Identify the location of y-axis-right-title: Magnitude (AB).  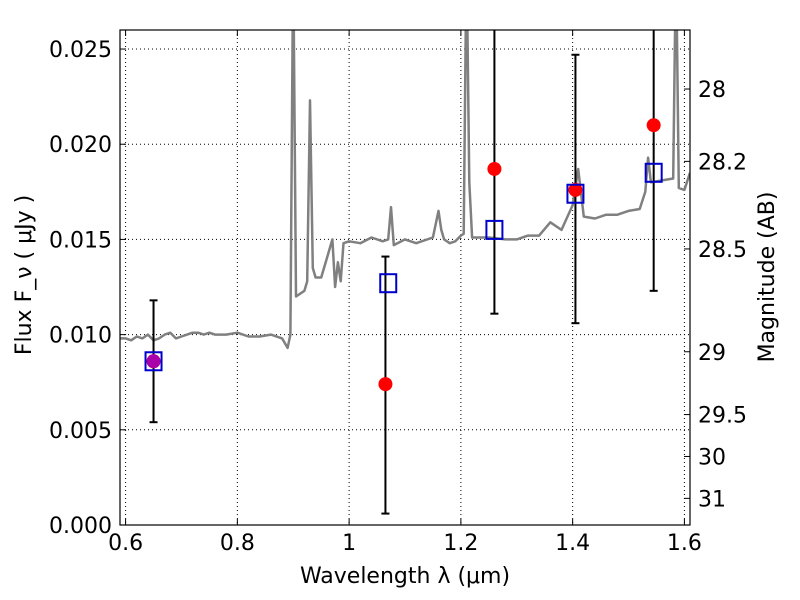
(767, 277).